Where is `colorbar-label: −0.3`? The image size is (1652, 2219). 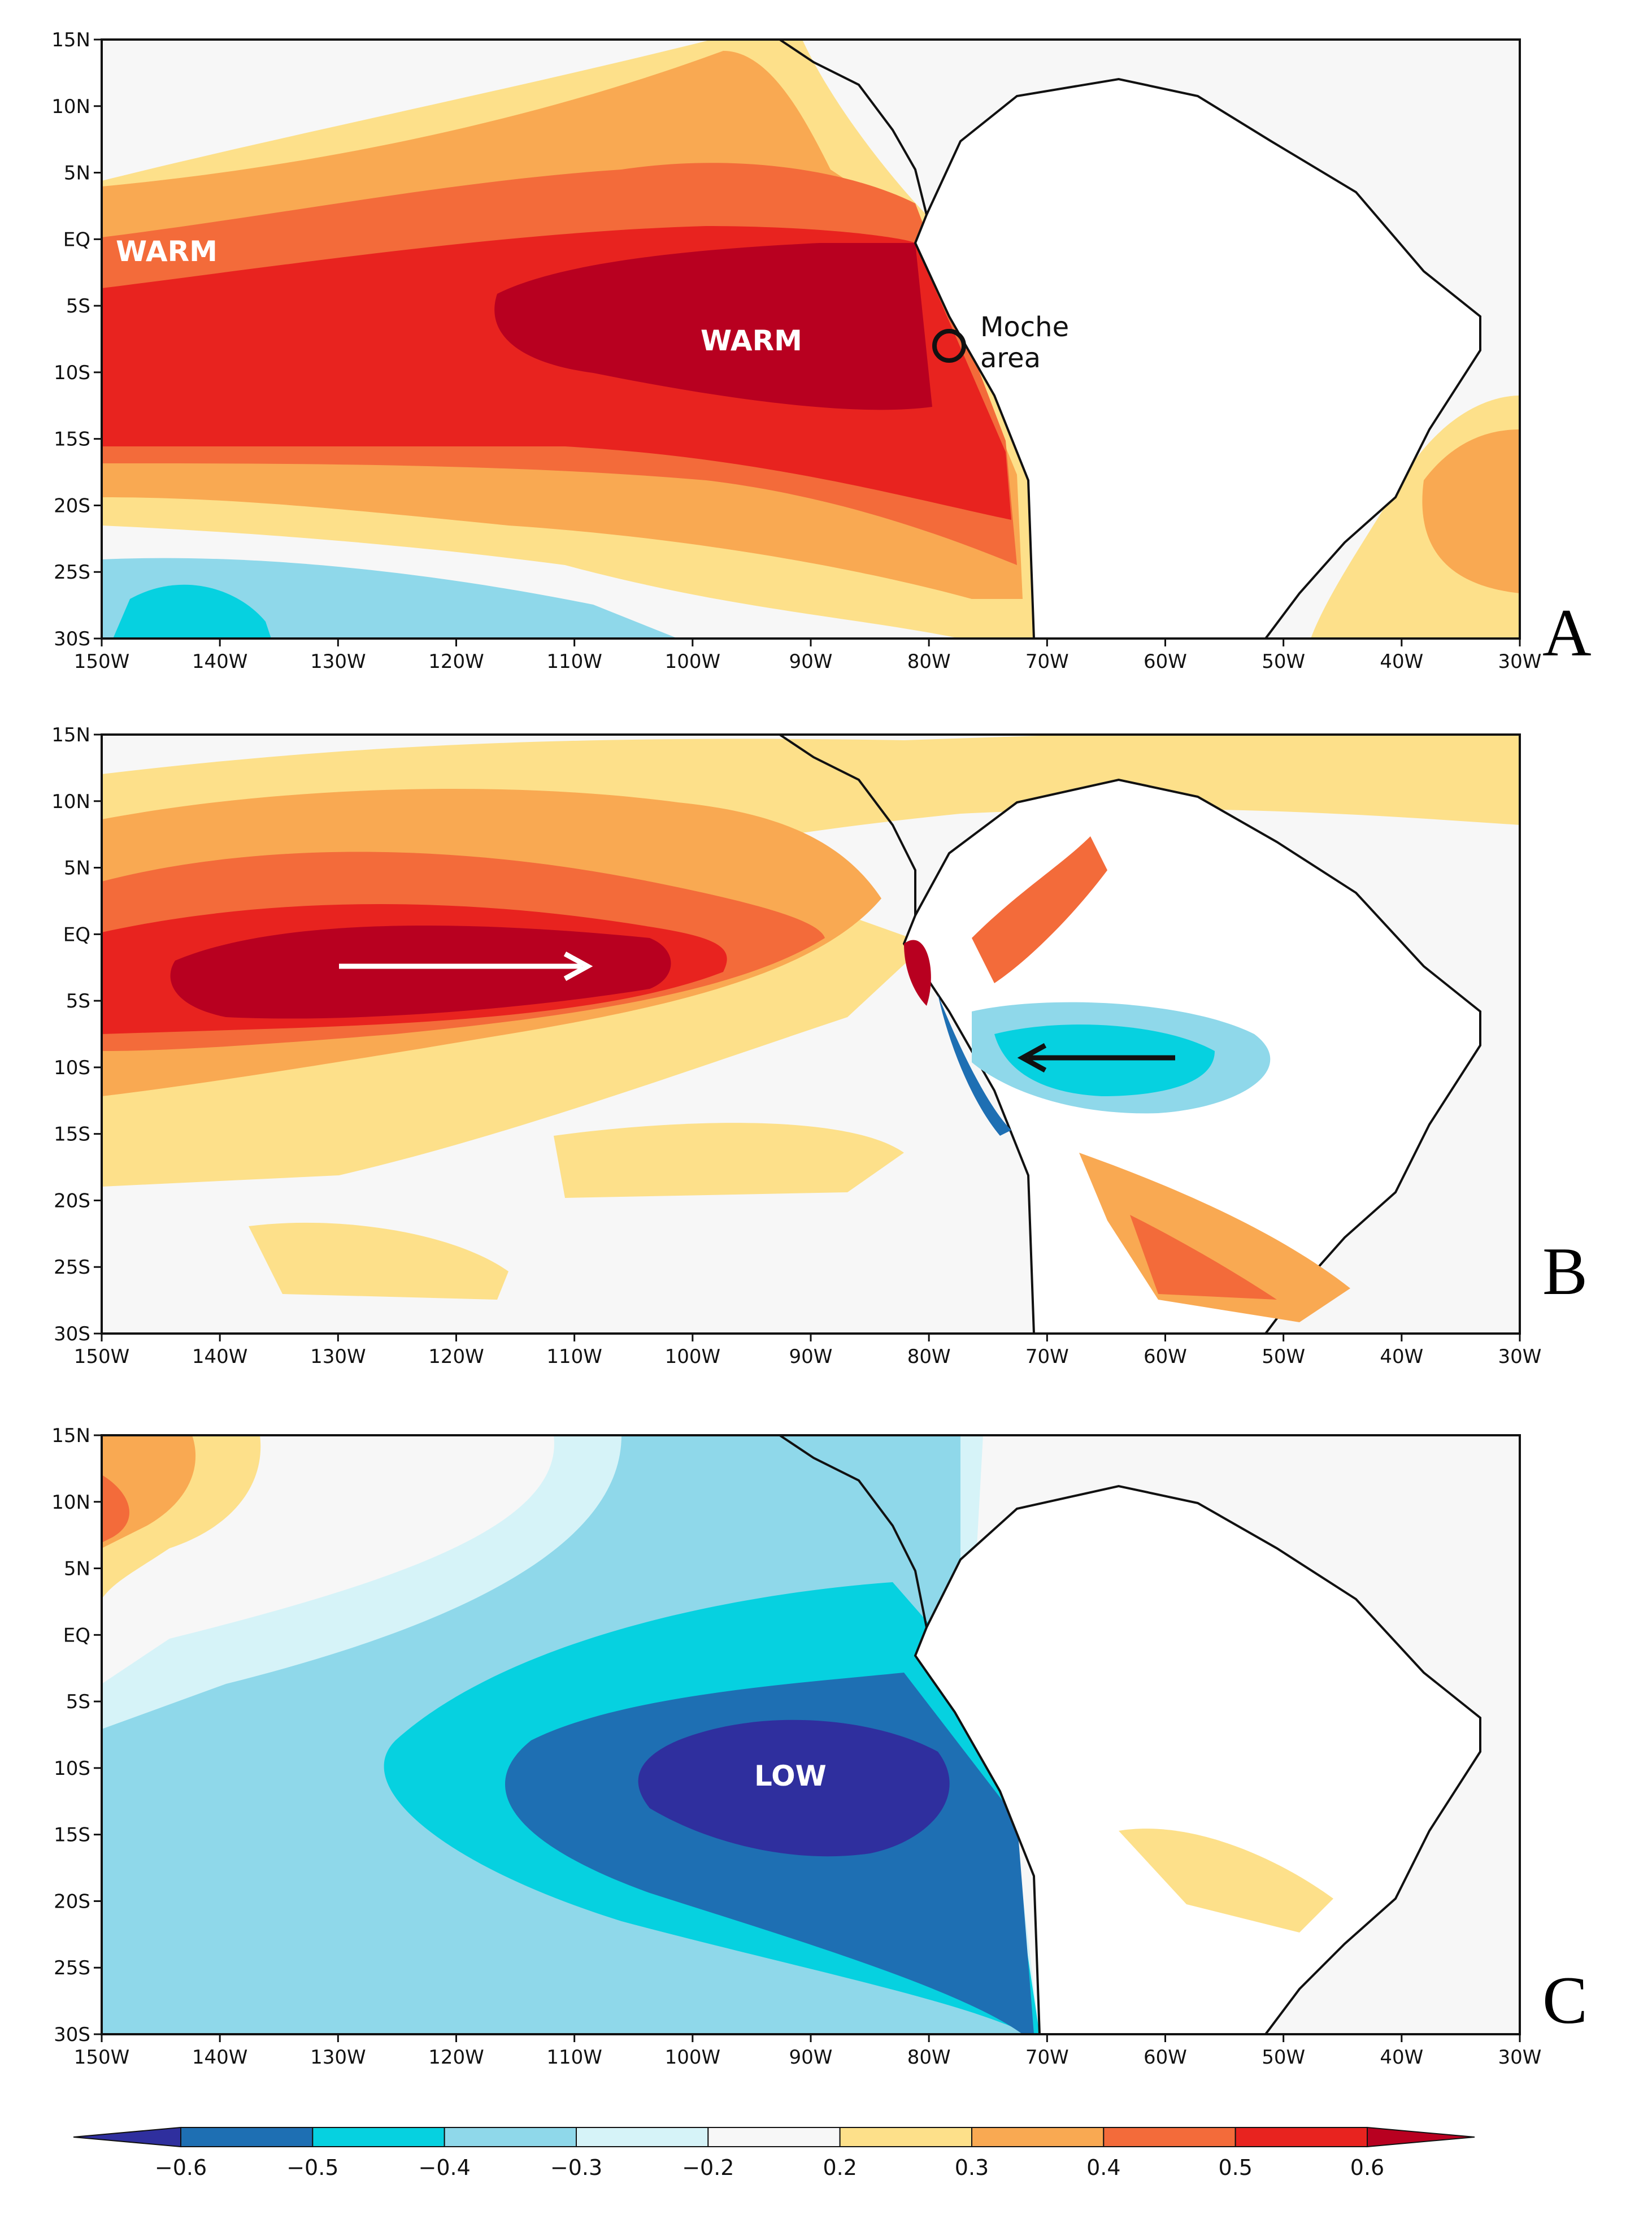 colorbar-label: −0.3 is located at coordinates (576, 2167).